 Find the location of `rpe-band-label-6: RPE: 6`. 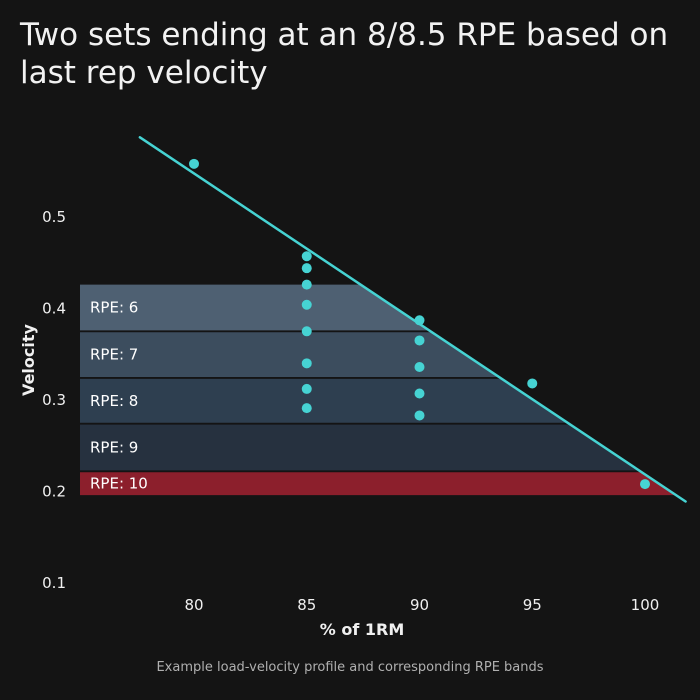

rpe-band-label-6: RPE: 6 is located at coordinates (114, 308).